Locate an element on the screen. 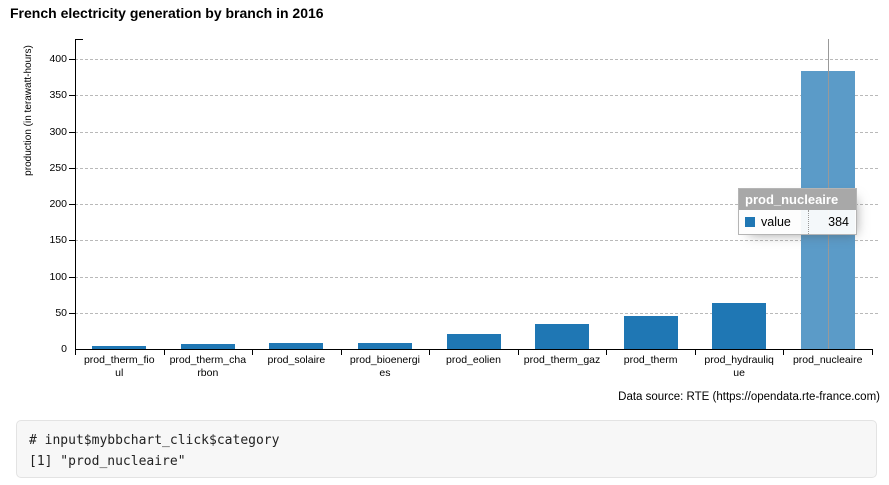  tooltip-row: value 384 is located at coordinates (797, 222).